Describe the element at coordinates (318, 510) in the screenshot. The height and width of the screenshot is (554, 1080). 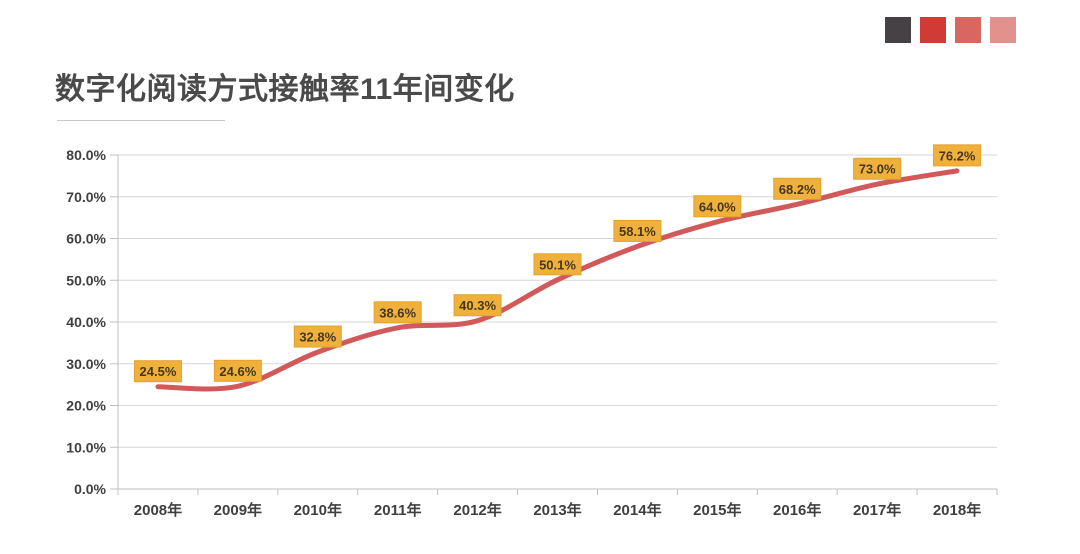
I see `x-axis-tick-label: 2010年` at that location.